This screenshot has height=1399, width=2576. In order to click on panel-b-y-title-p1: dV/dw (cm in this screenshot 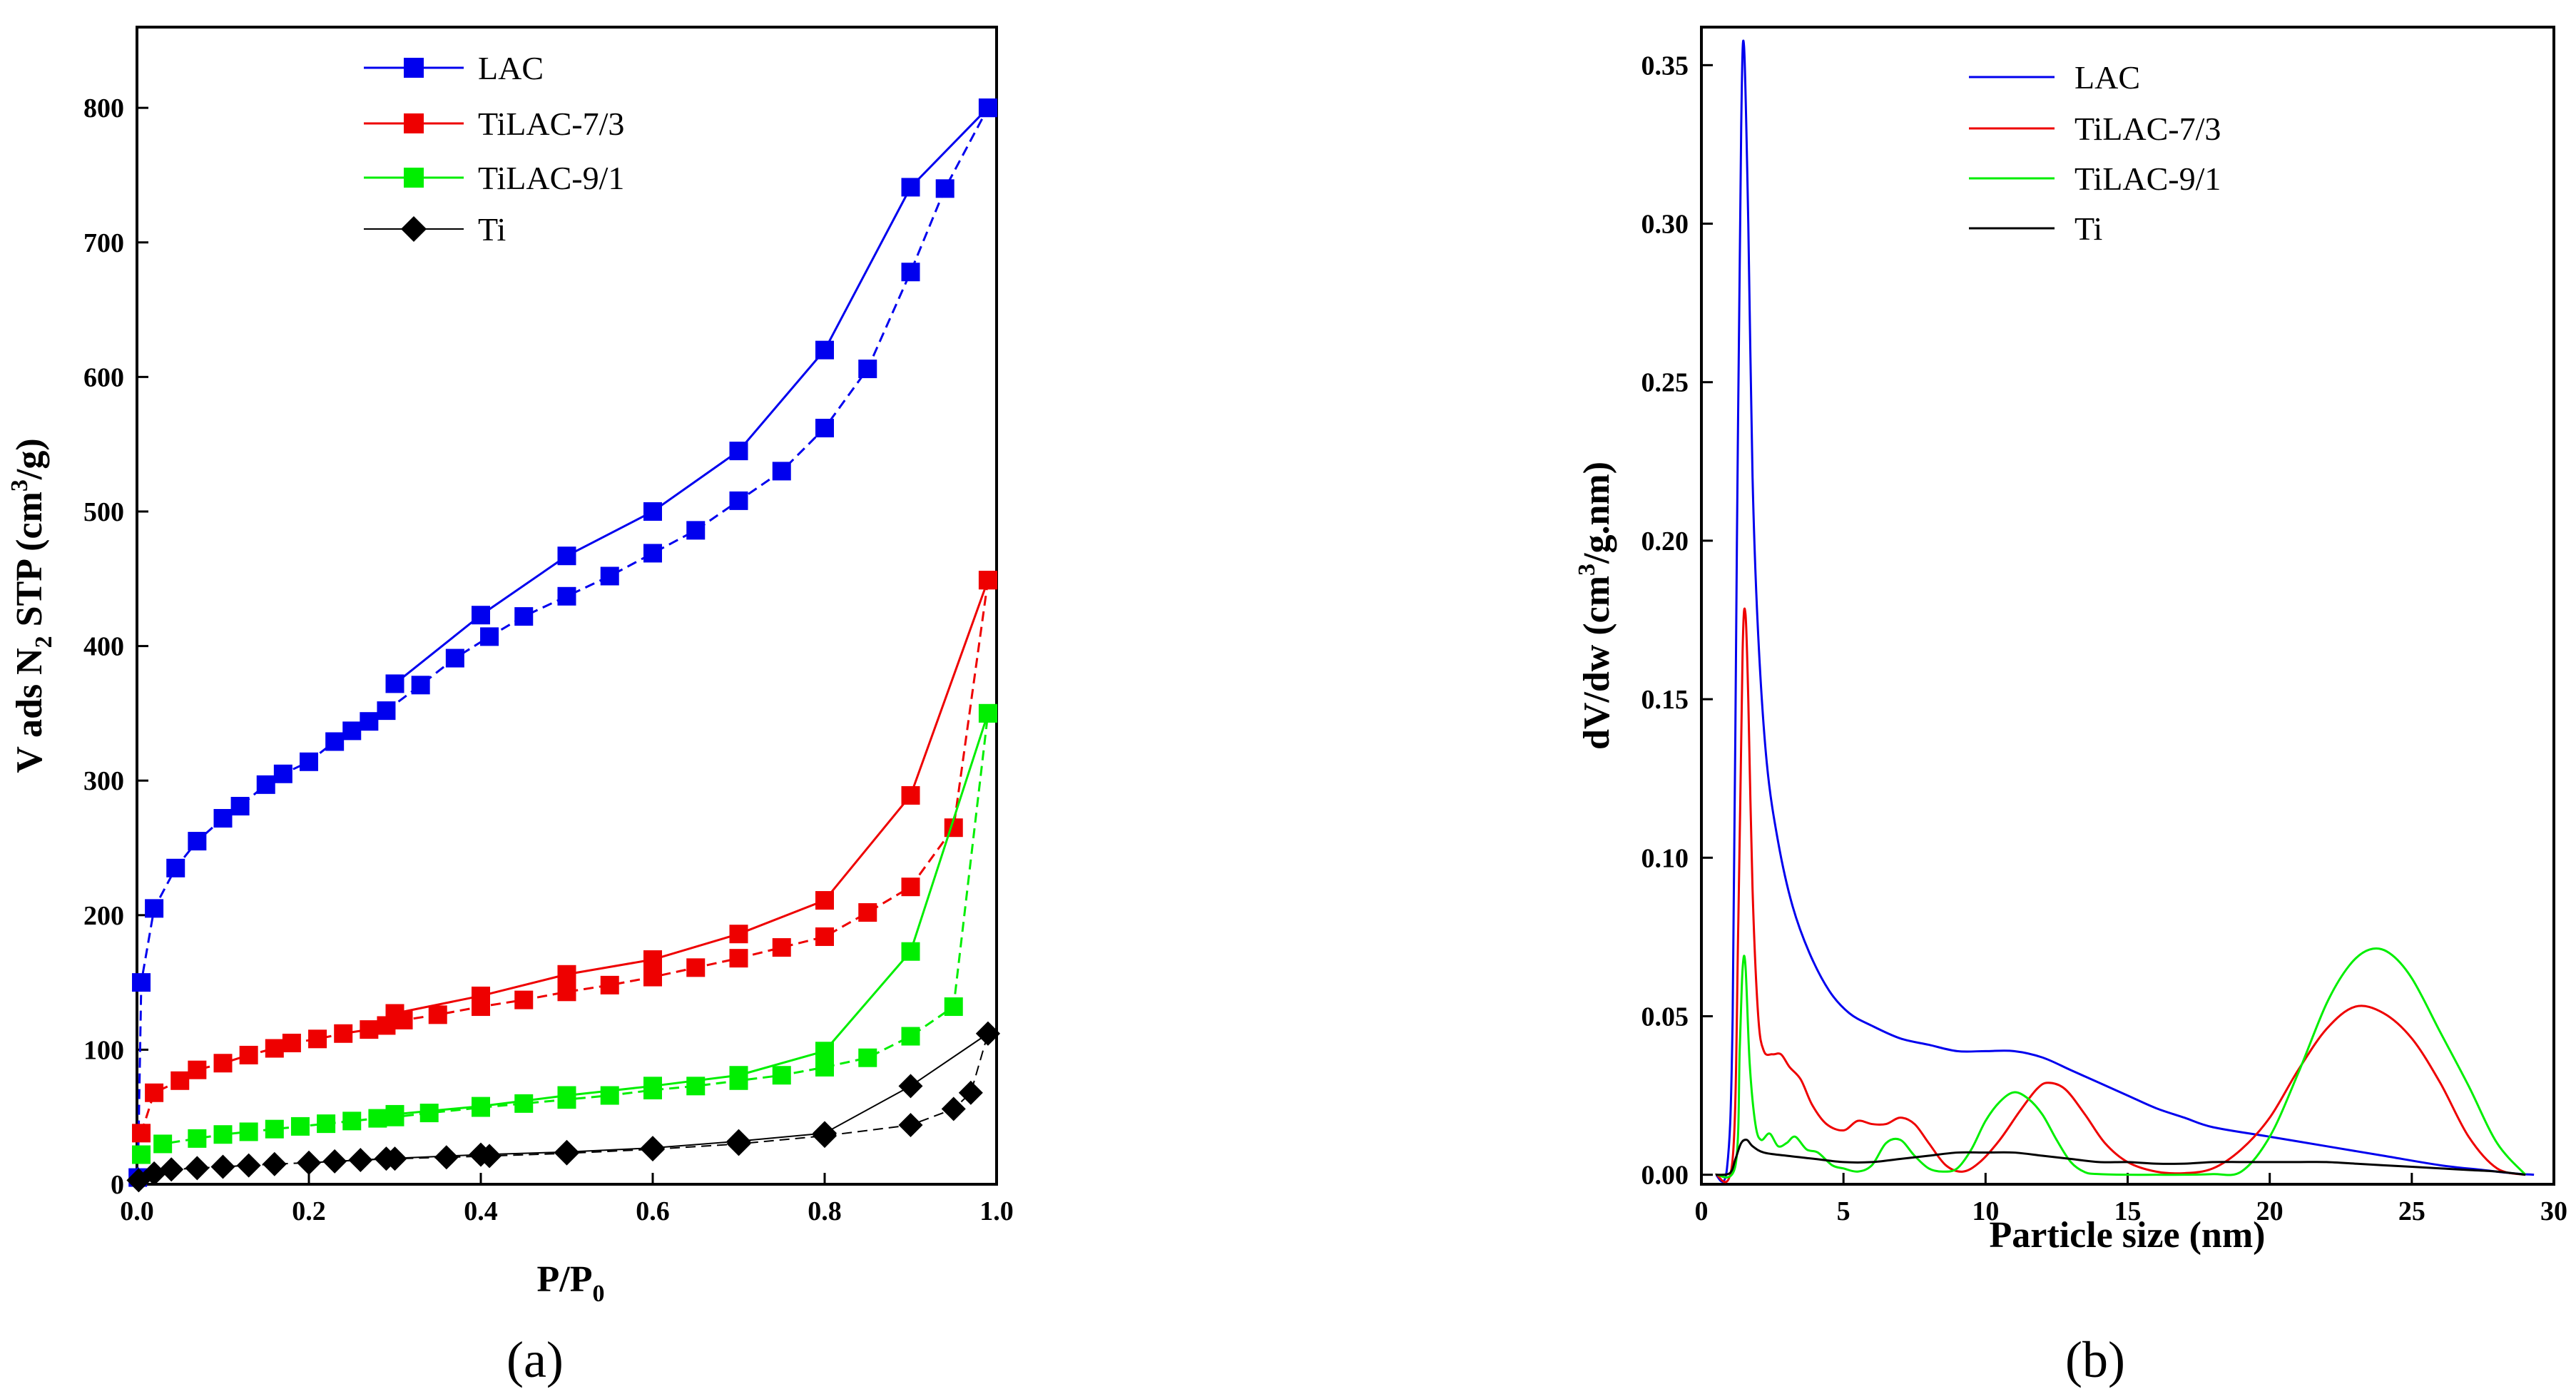, I will do `click(1597, 663)`.